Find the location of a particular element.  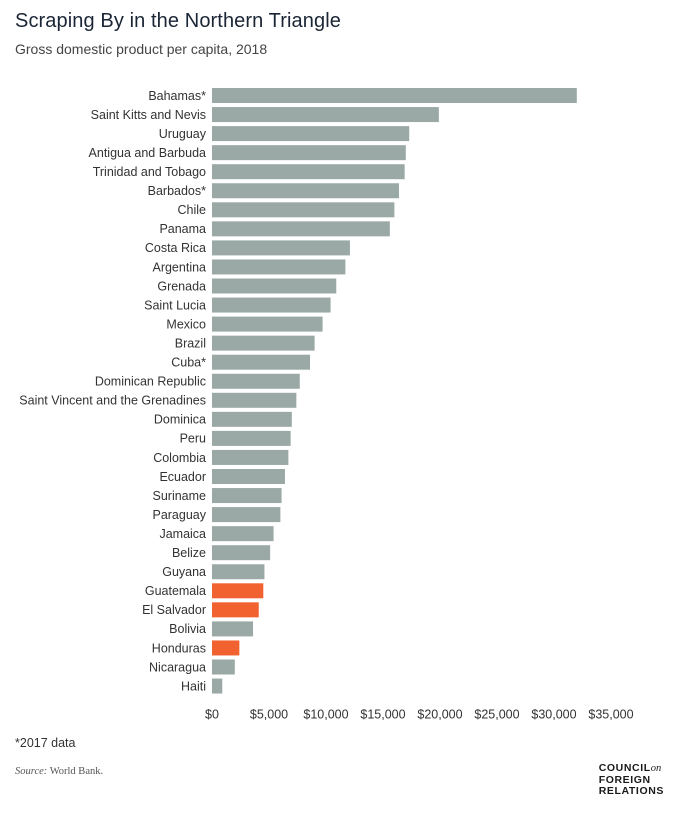

bar-guyana is located at coordinates (238, 572).